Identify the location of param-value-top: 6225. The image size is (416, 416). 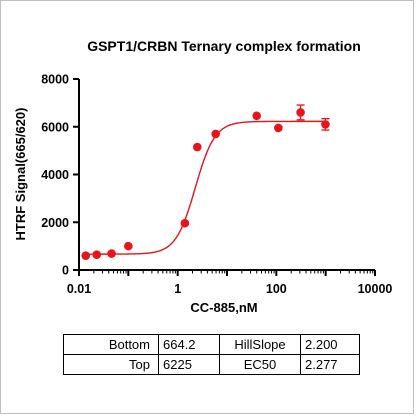
(189, 364).